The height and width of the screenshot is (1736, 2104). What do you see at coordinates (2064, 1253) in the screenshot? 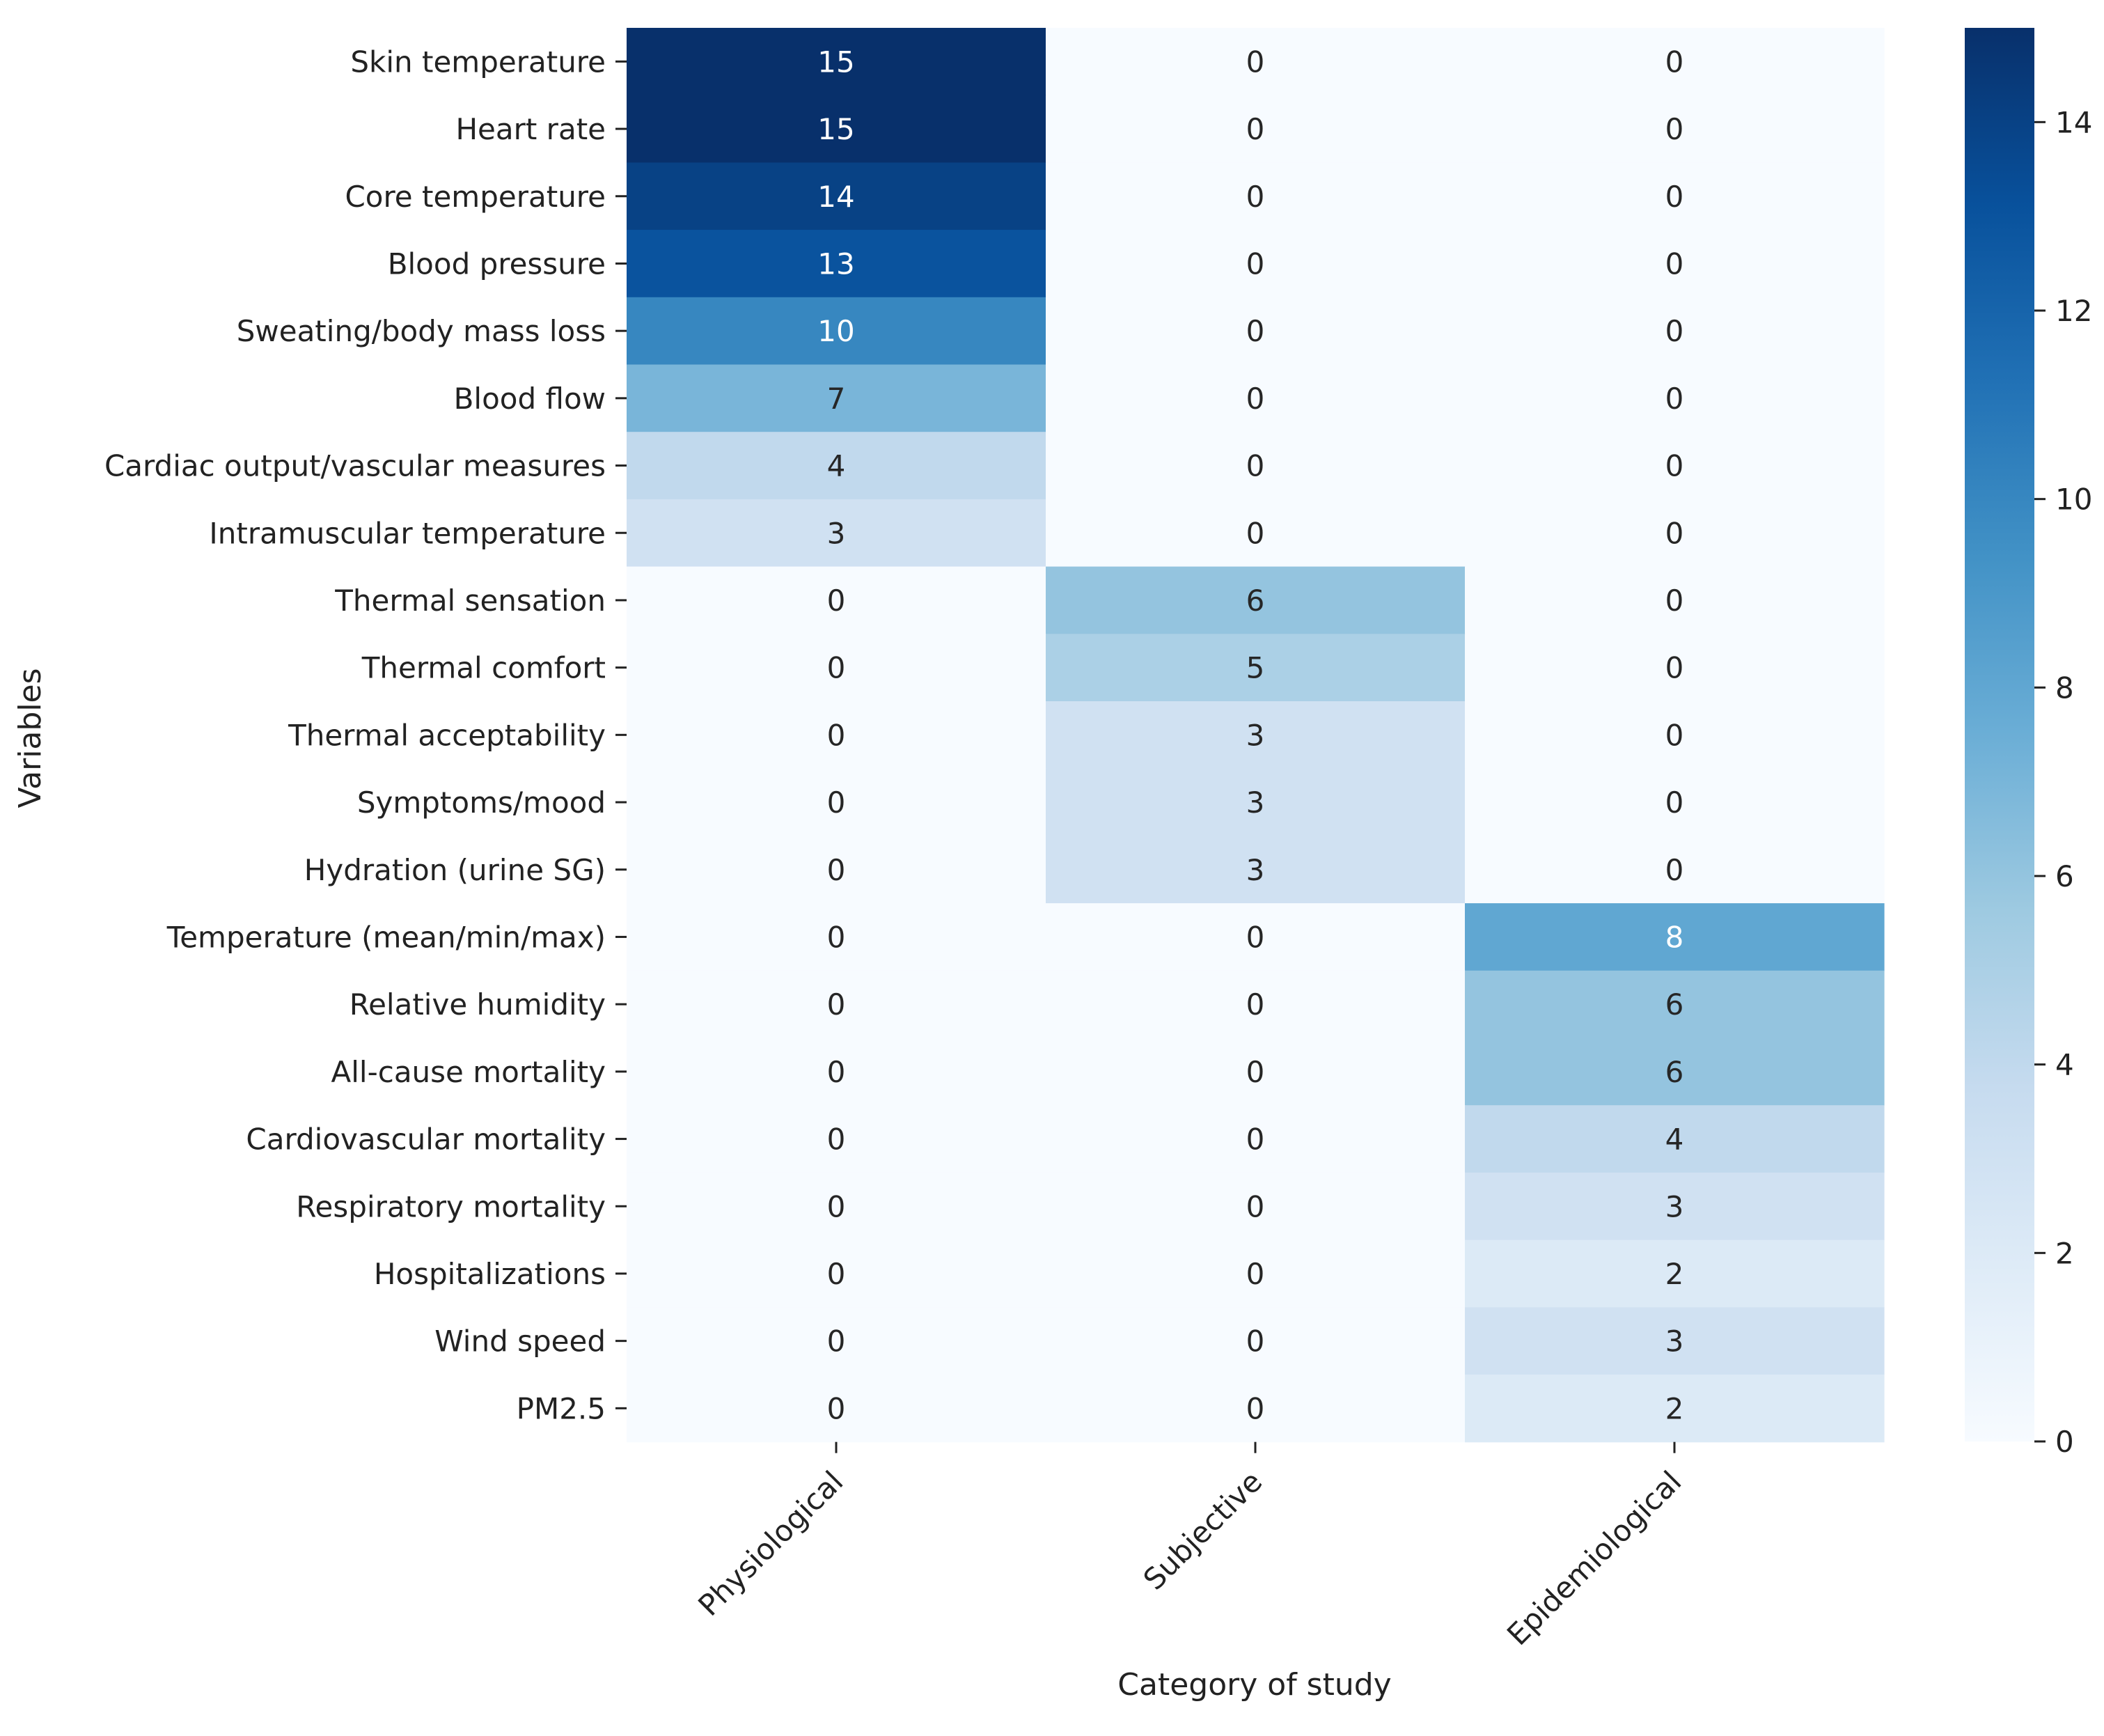
I see `colorbar-tick-label: 2` at bounding box center [2064, 1253].